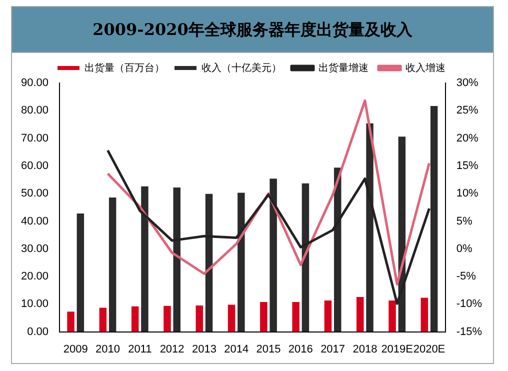 The width and height of the screenshot is (508, 371). I want to click on y-tick-label: 20.00, so click(34, 276).